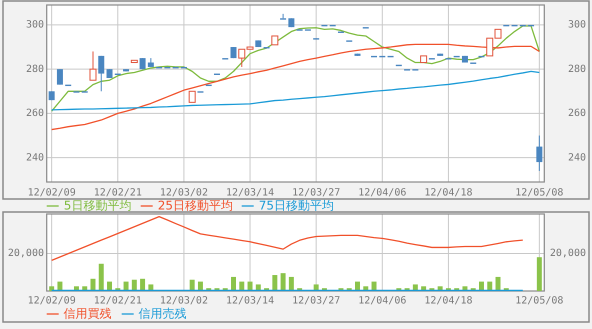 The image size is (592, 329). I want to click on legend-label: 5日移動平均, so click(98, 205).